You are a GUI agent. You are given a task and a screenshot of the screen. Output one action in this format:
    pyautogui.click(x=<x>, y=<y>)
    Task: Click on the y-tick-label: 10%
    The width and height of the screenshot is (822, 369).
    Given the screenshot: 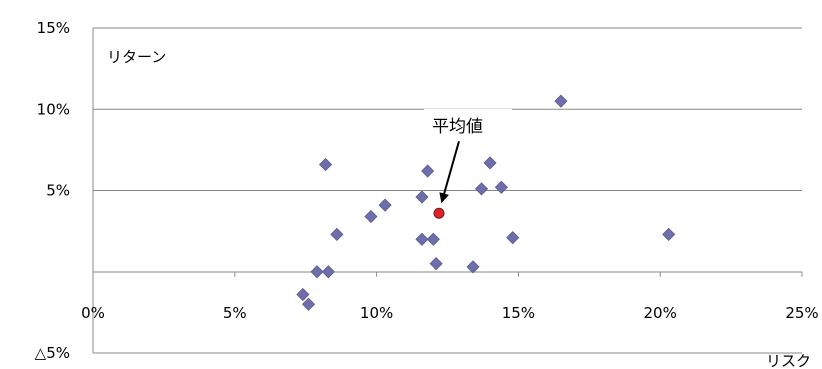 What is the action you would take?
    pyautogui.click(x=53, y=109)
    